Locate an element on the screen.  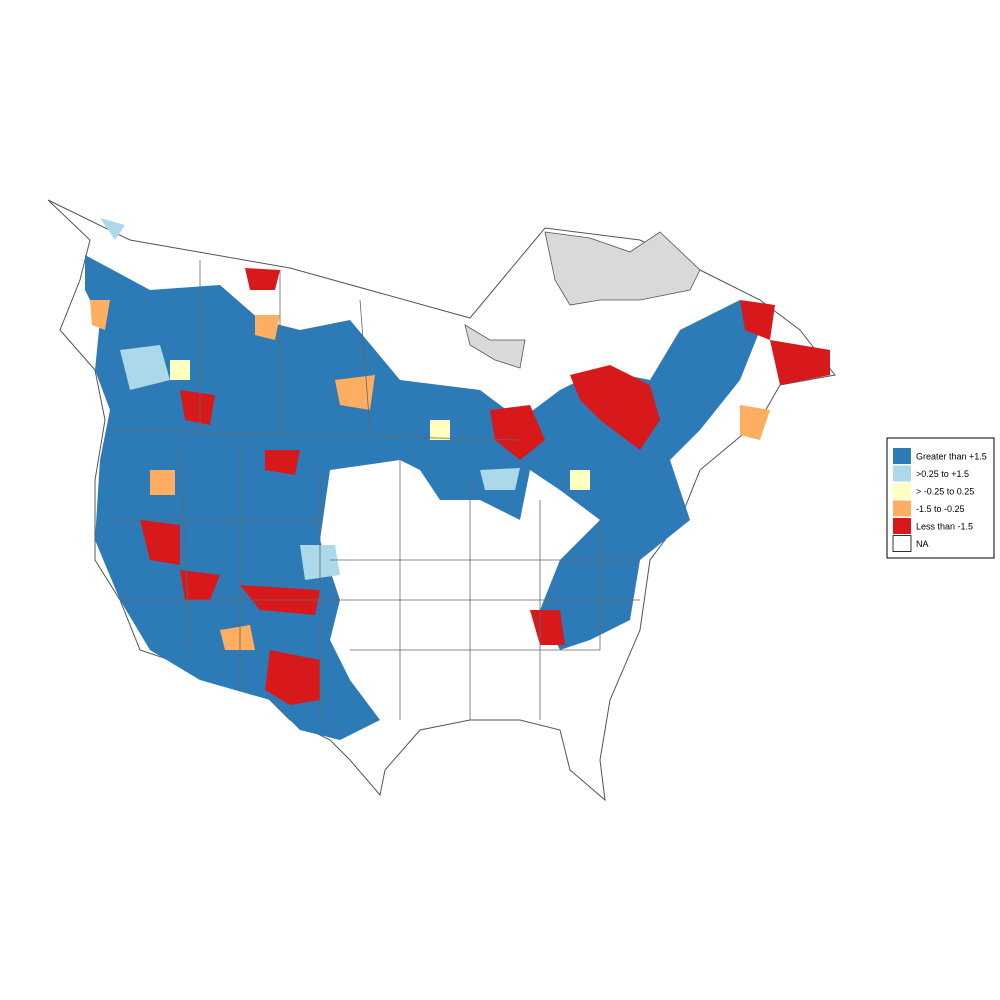
legend-label: NA is located at coordinates (922, 544).